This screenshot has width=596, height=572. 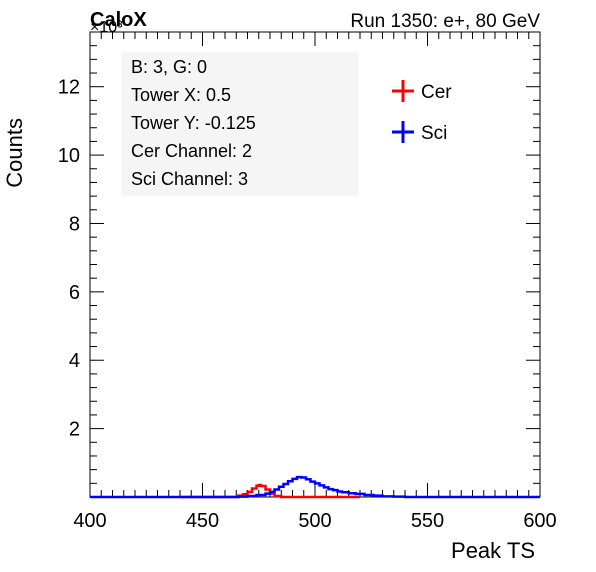 I want to click on series-layer, so click(x=315, y=487).